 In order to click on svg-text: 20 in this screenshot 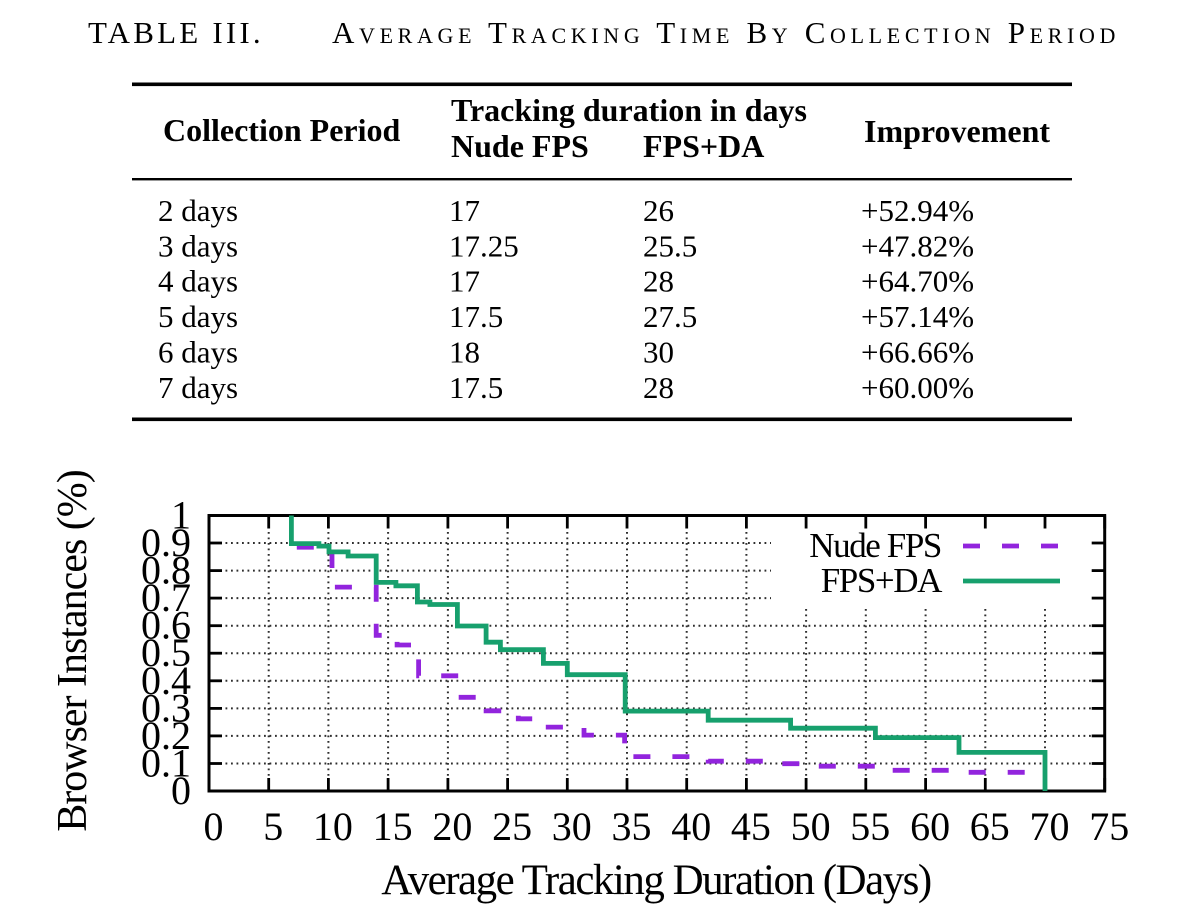, I will do `click(452, 826)`.